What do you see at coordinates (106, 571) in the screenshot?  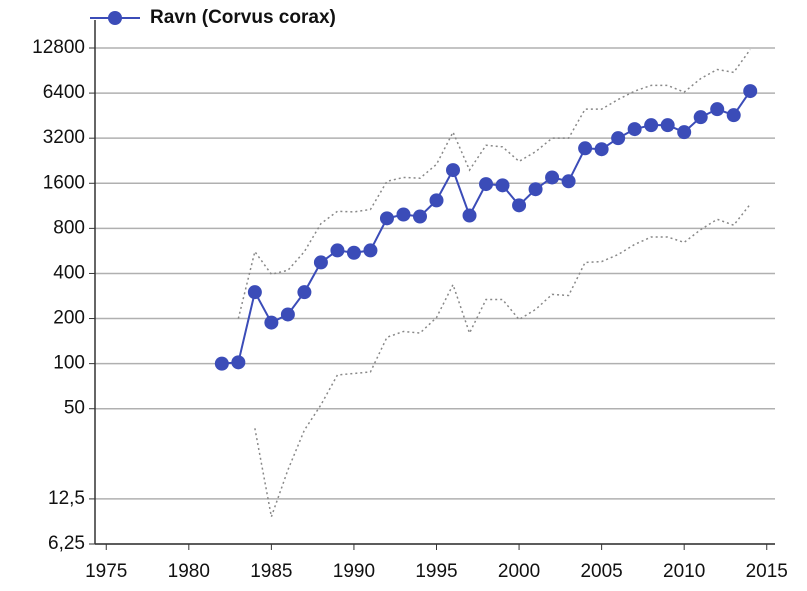 I see `x-tick-label: 1975` at bounding box center [106, 571].